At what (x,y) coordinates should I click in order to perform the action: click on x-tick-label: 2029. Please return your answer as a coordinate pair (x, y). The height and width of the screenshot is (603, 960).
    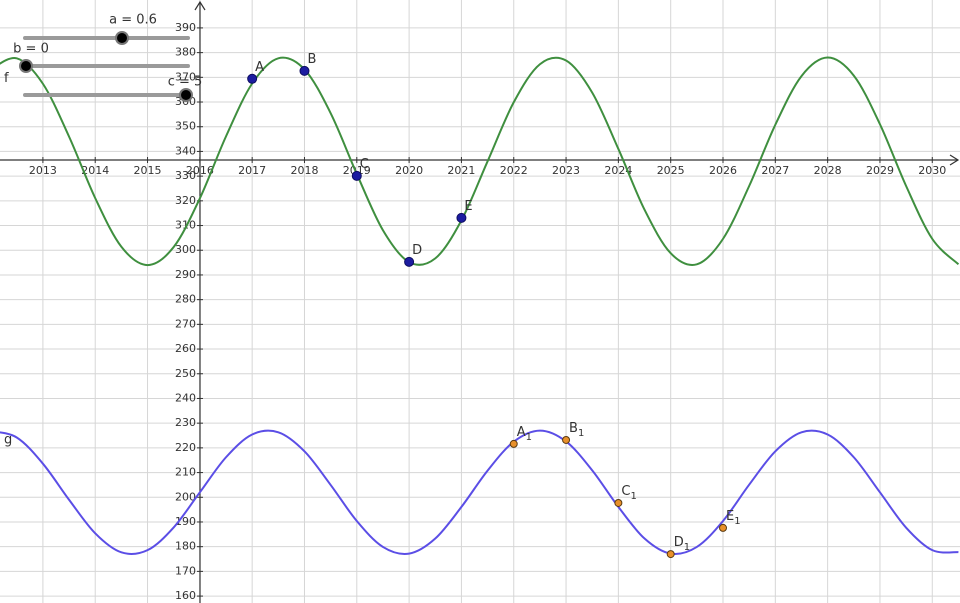
    Looking at the image, I should click on (880, 170).